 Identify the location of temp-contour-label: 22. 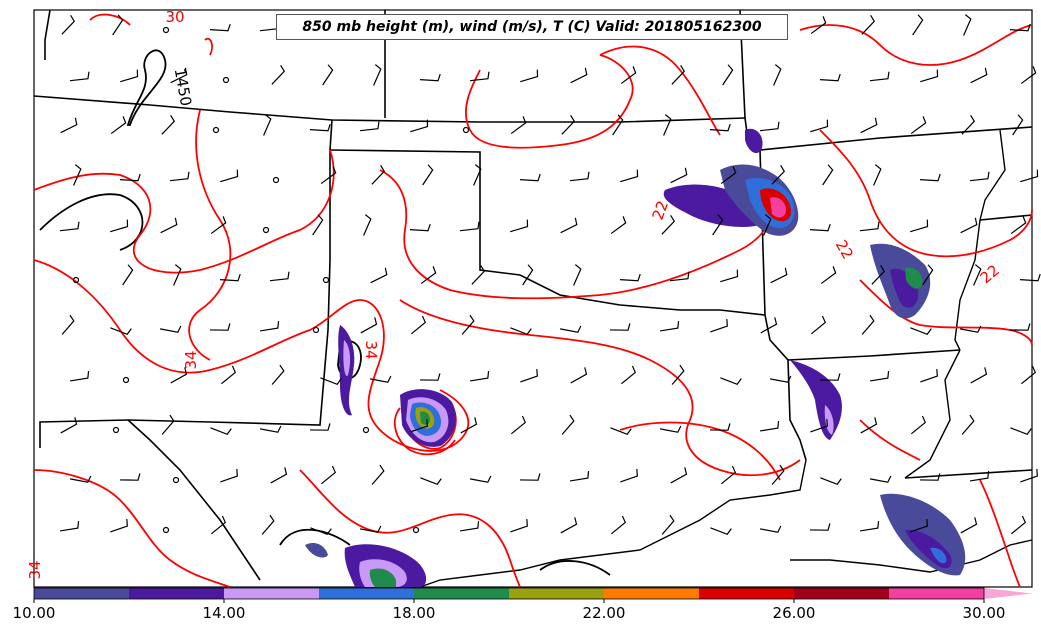
(660, 210).